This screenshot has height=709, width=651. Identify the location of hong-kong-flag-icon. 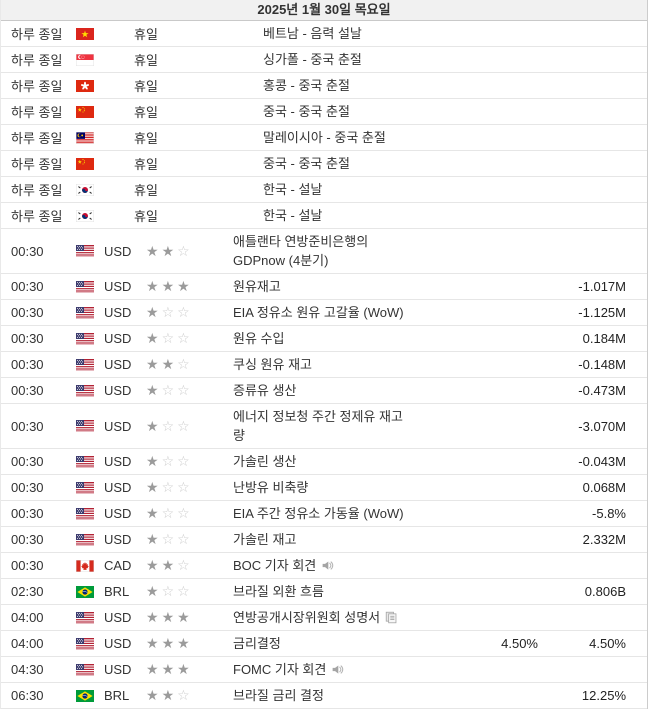
(81, 85).